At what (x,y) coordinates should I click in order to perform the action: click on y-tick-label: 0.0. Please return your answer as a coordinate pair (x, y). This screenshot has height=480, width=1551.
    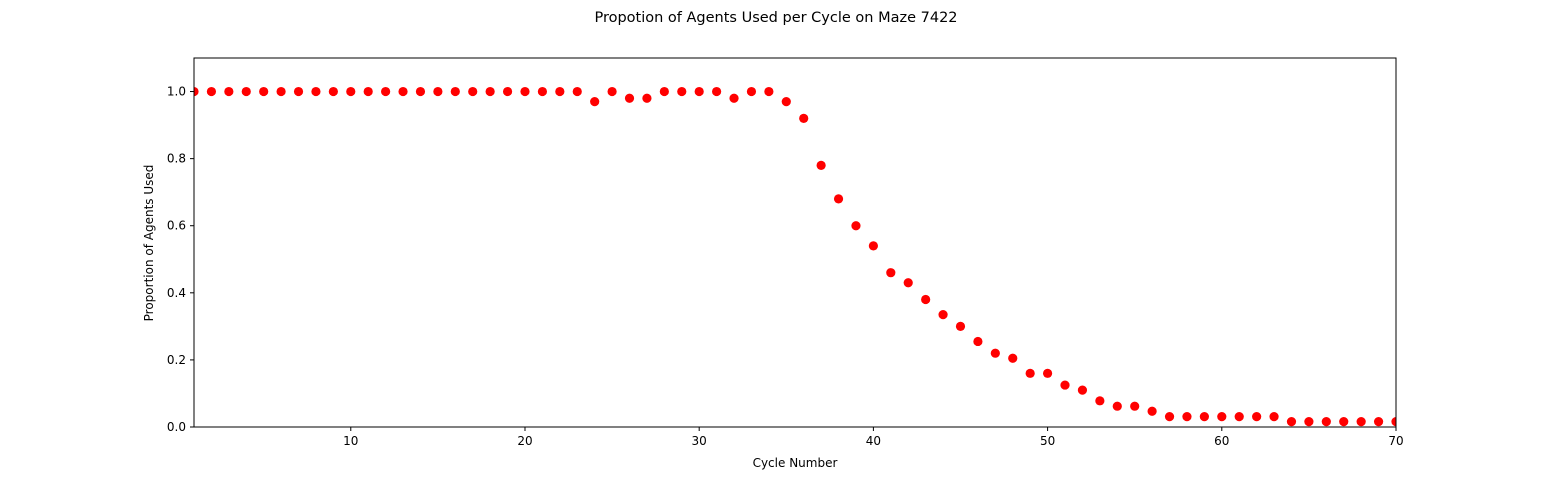
    Looking at the image, I should click on (176, 427).